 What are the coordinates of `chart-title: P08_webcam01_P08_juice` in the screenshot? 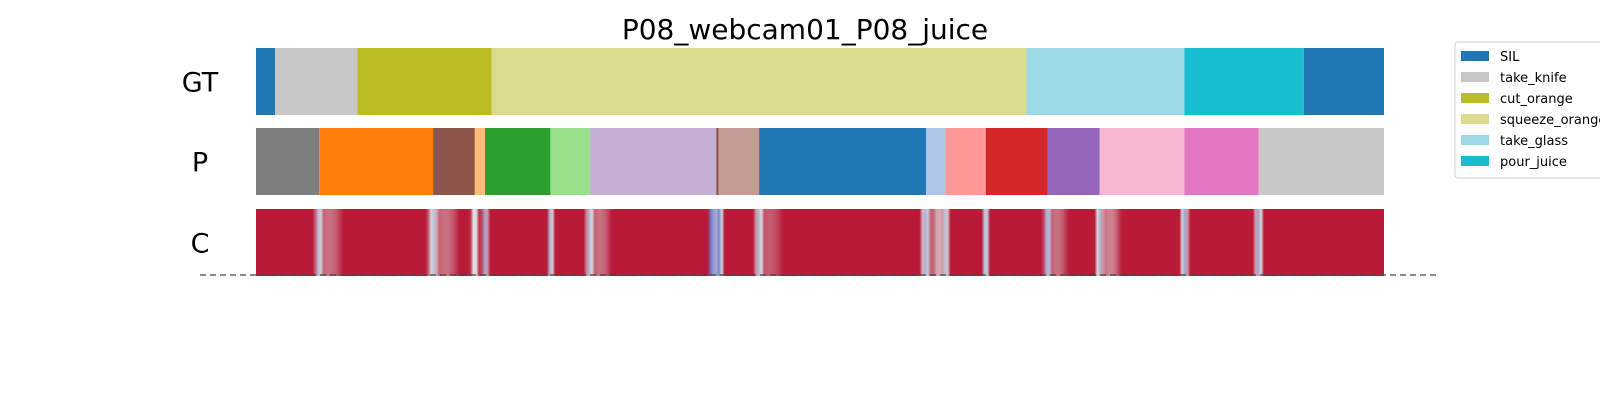 It's located at (805, 29).